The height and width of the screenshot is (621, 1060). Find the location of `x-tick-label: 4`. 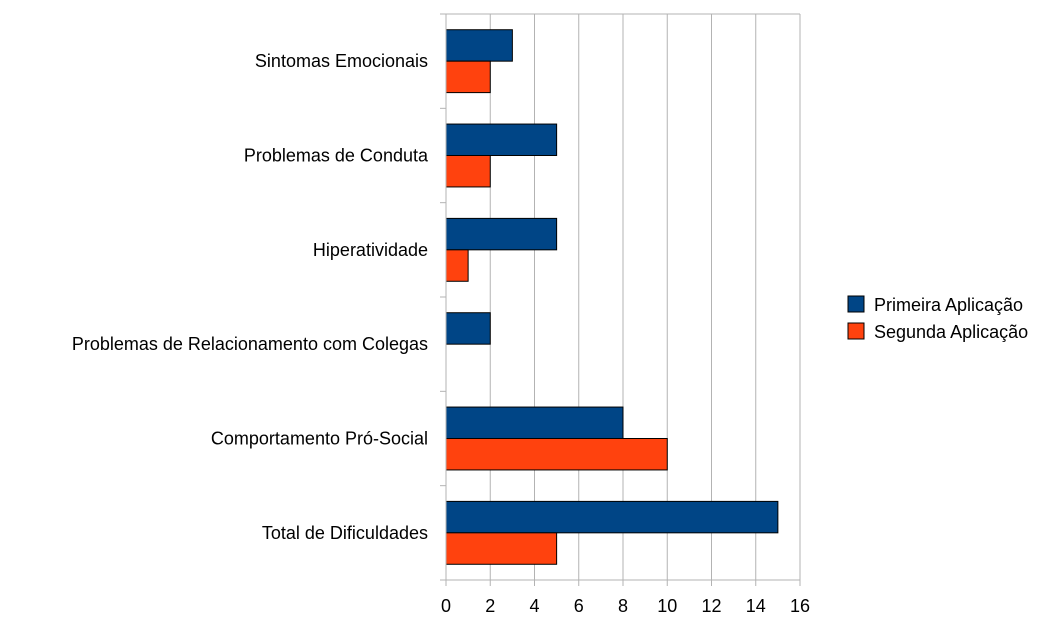

x-tick-label: 4 is located at coordinates (534, 606).